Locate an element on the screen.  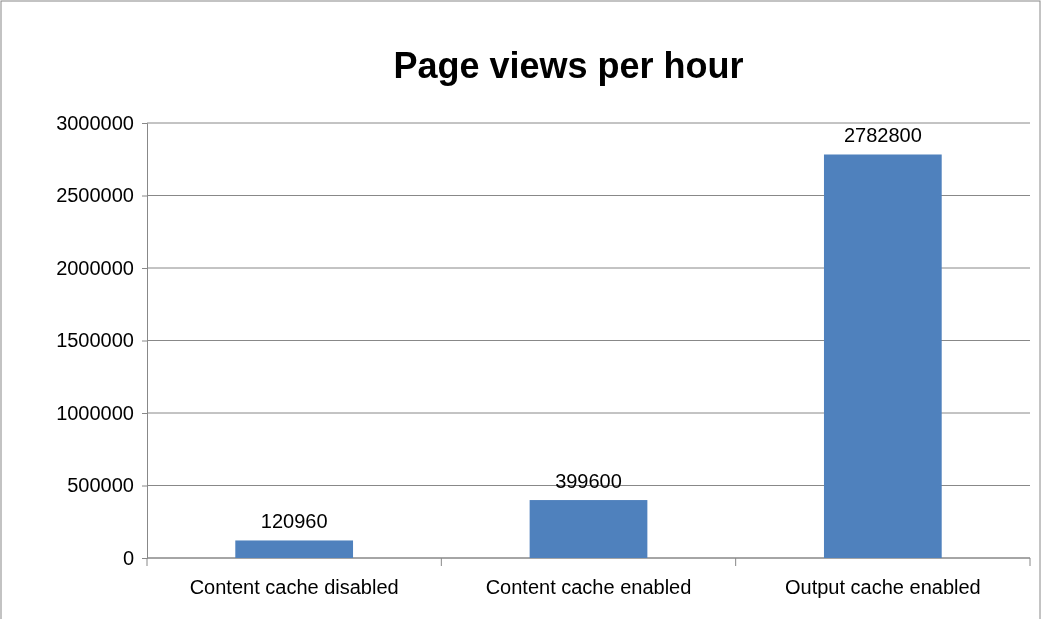
y-tick-label: 3000000 is located at coordinates (95, 122).